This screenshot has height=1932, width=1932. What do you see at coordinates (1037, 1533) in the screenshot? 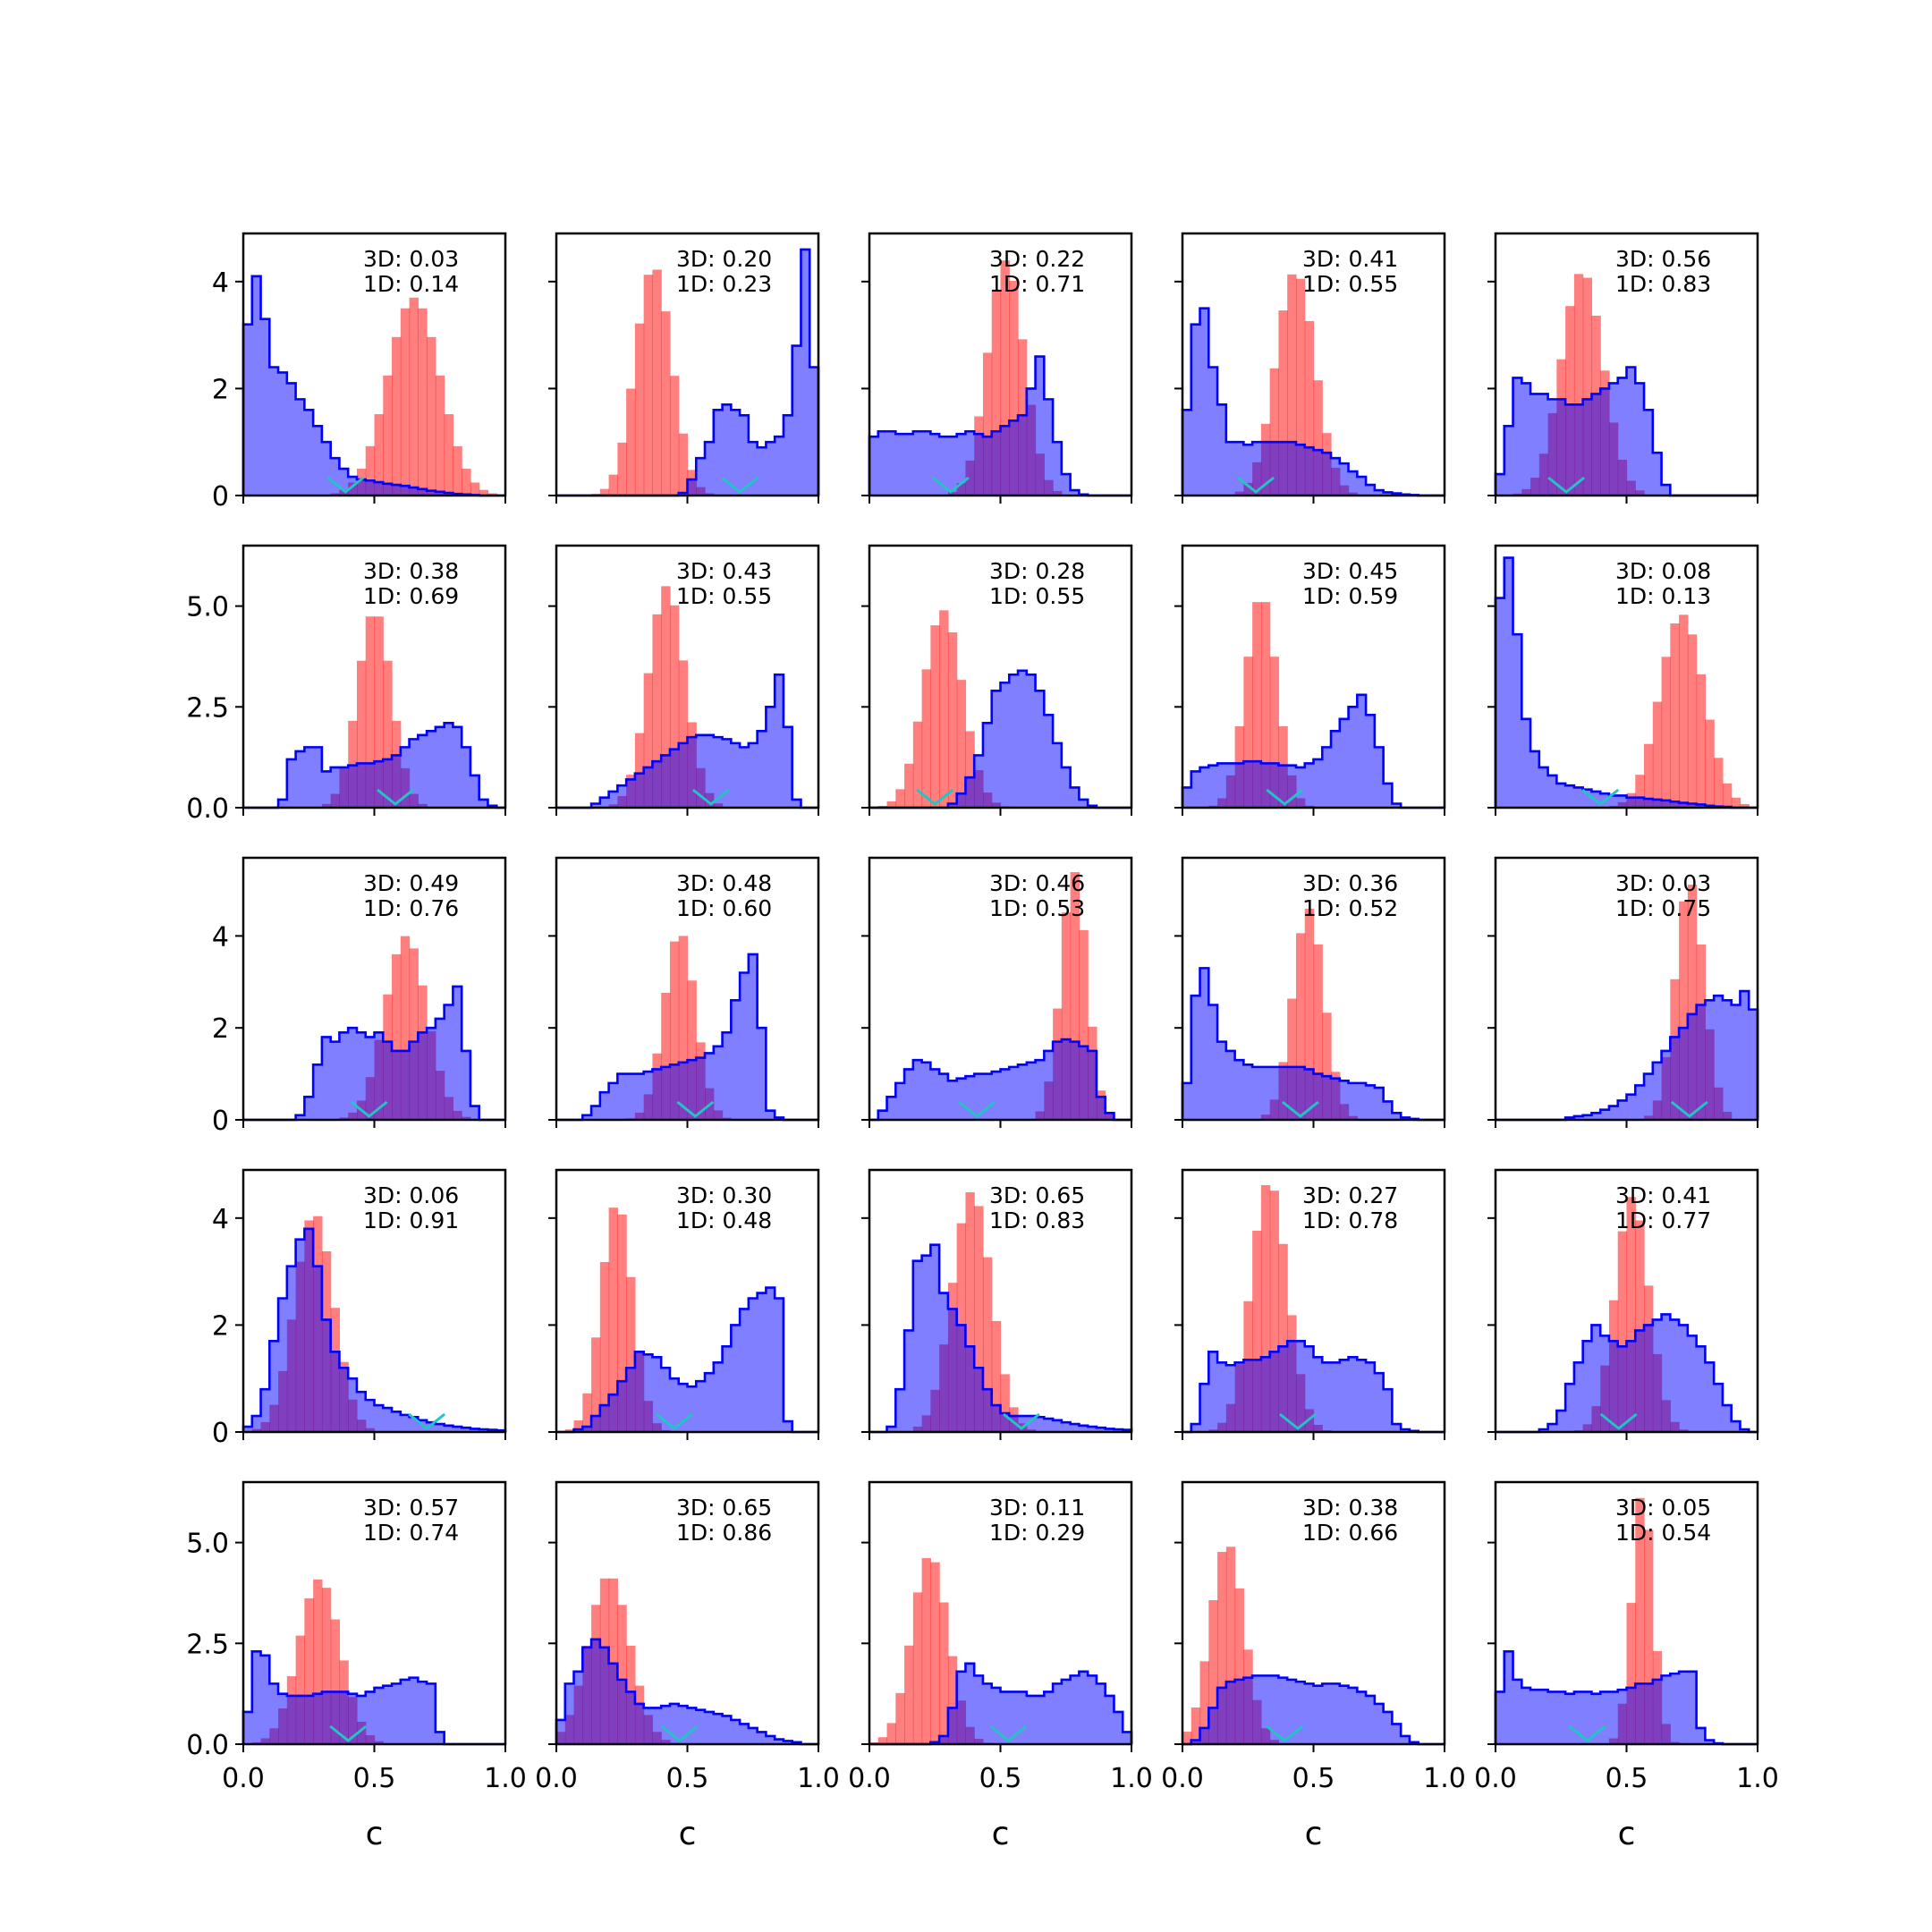
I see `panel-annotation: 1D: 0.29` at bounding box center [1037, 1533].